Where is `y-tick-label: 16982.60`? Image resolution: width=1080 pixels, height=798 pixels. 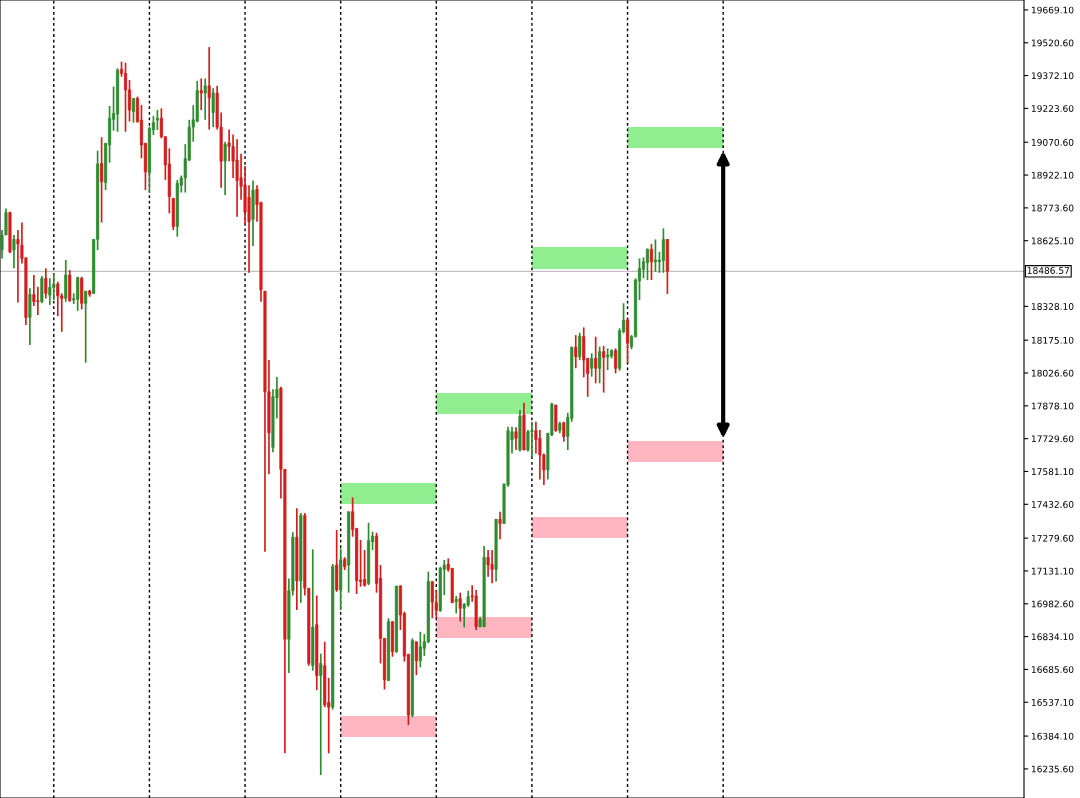
y-tick-label: 16982.60 is located at coordinates (1052, 604).